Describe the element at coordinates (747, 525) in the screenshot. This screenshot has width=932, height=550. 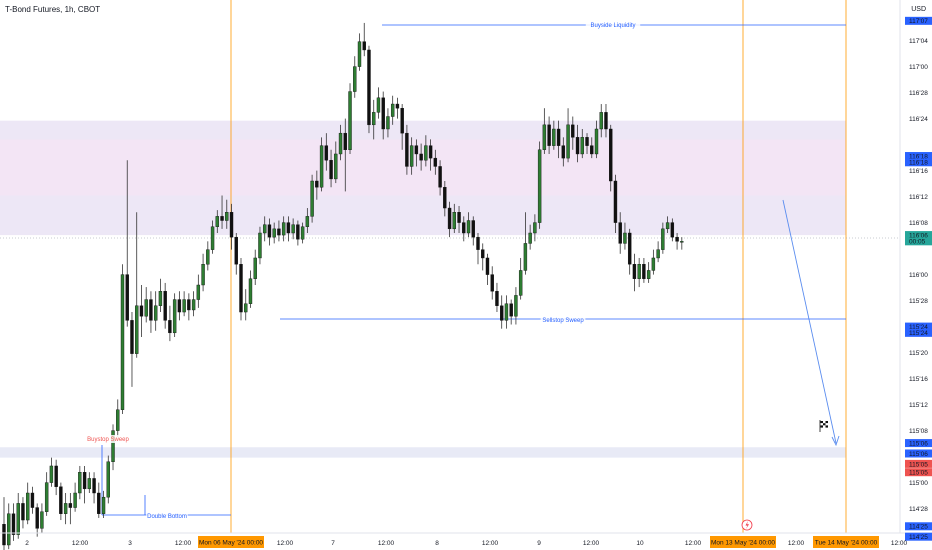
I see `lightning-icon` at that location.